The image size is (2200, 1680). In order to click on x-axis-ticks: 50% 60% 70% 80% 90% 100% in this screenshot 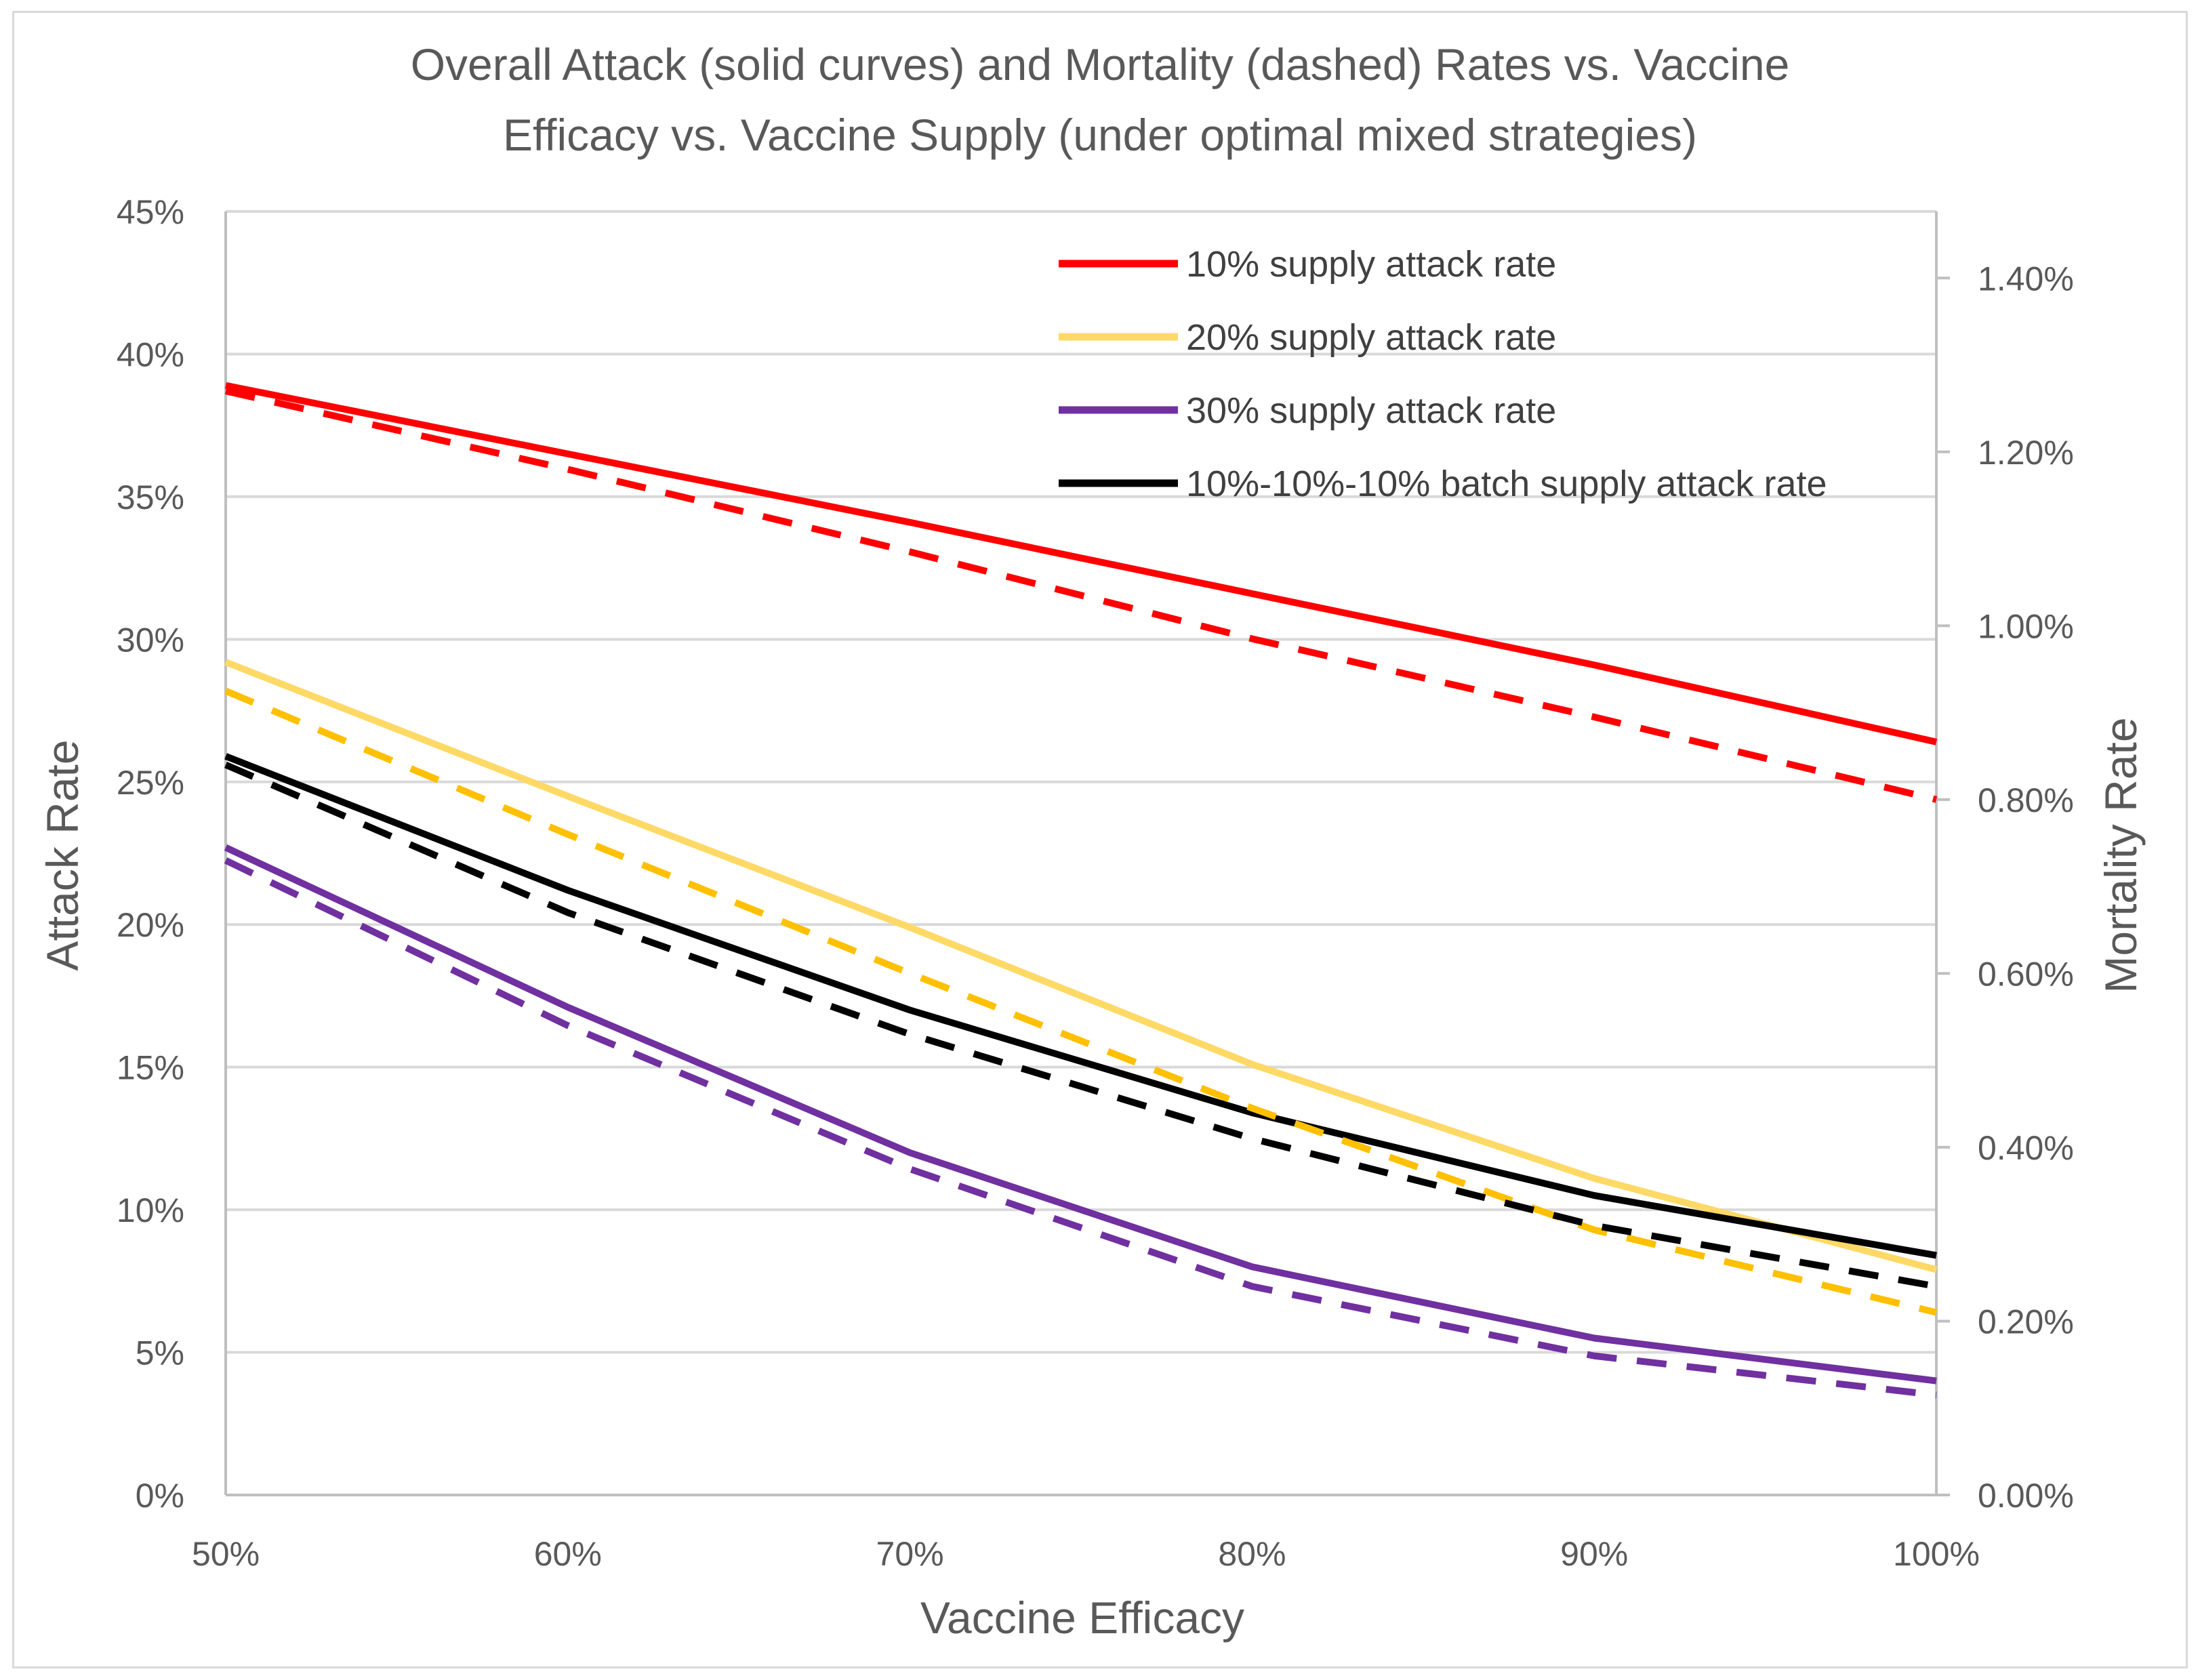, I will do `click(1086, 1554)`.